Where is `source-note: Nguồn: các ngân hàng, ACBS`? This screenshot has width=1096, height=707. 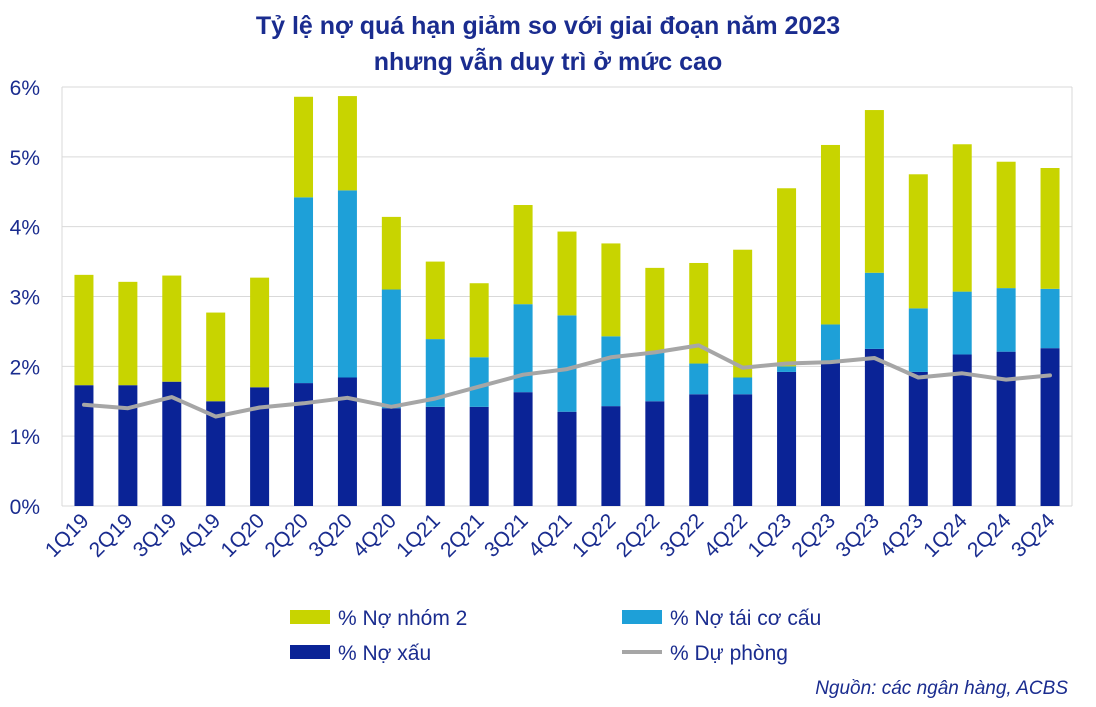
source-note: Nguồn: các ngân hàng, ACBS is located at coordinates (941, 688).